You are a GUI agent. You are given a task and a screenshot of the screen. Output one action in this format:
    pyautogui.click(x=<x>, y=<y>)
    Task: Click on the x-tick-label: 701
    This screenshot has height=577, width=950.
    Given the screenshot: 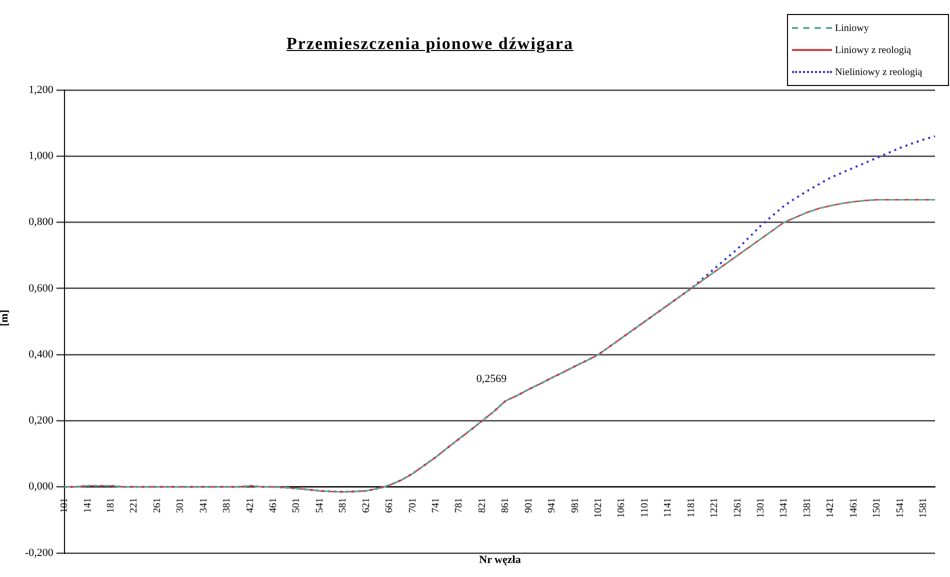 What is the action you would take?
    pyautogui.click(x=412, y=505)
    